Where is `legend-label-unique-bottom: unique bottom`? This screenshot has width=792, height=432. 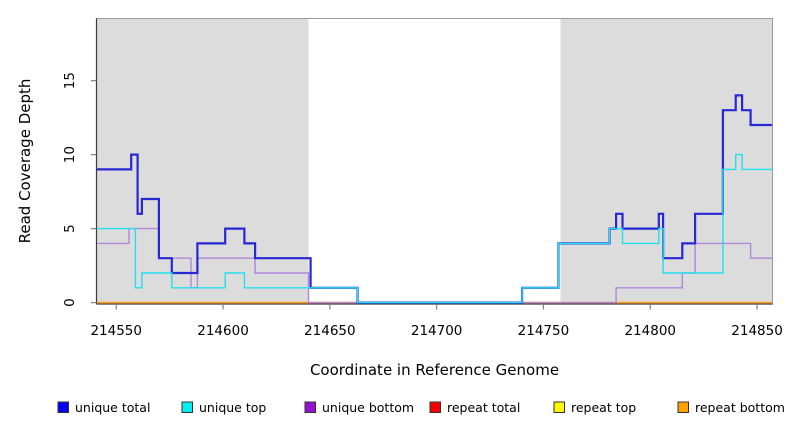
legend-label-unique-bottom: unique bottom is located at coordinates (368, 407).